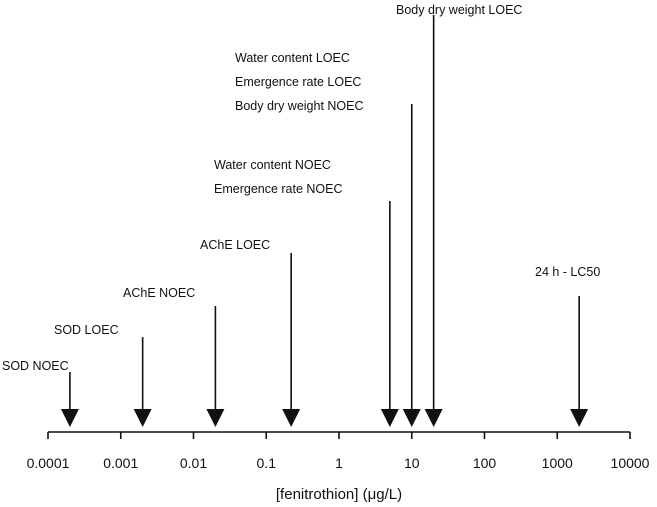 This screenshot has height=507, width=657. Describe the element at coordinates (159, 293) in the screenshot. I see `endpoint-label: AChE NOEC` at that location.